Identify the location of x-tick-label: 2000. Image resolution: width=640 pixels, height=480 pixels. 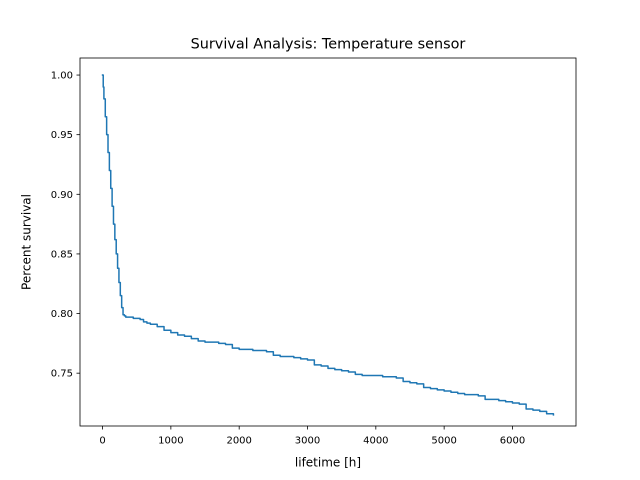
(238, 441).